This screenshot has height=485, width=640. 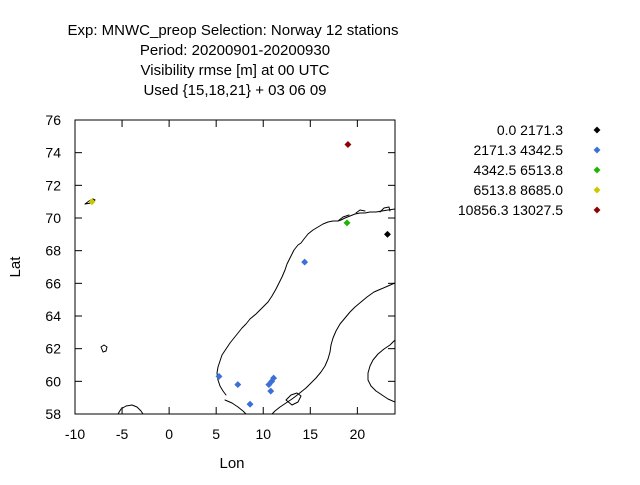 What do you see at coordinates (53, 316) in the screenshot?
I see `y-tick-label-3: 64` at bounding box center [53, 316].